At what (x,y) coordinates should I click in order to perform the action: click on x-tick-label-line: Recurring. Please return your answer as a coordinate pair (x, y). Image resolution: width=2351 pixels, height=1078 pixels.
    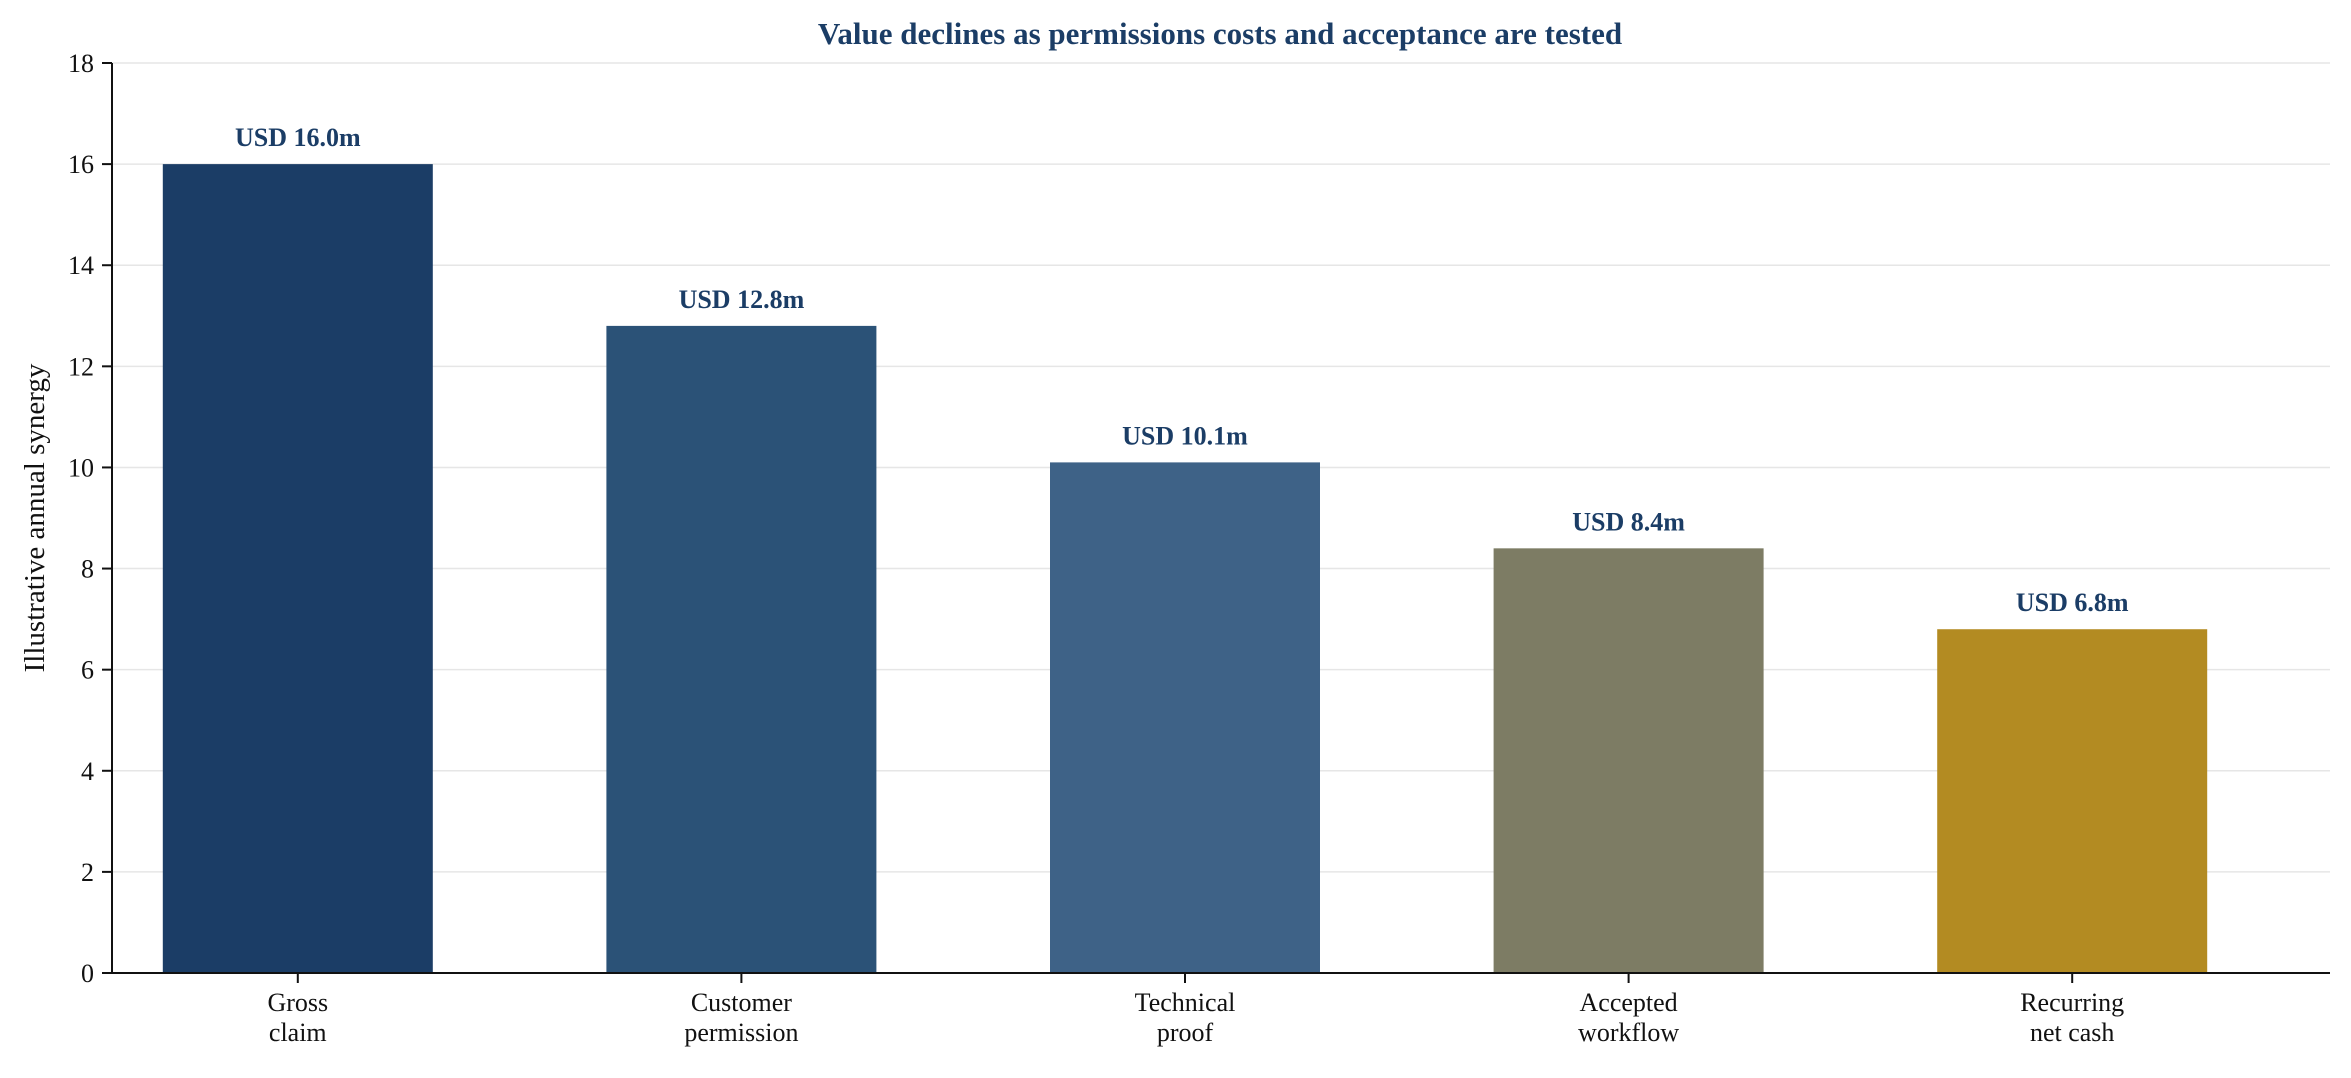
    Looking at the image, I should click on (2072, 1002).